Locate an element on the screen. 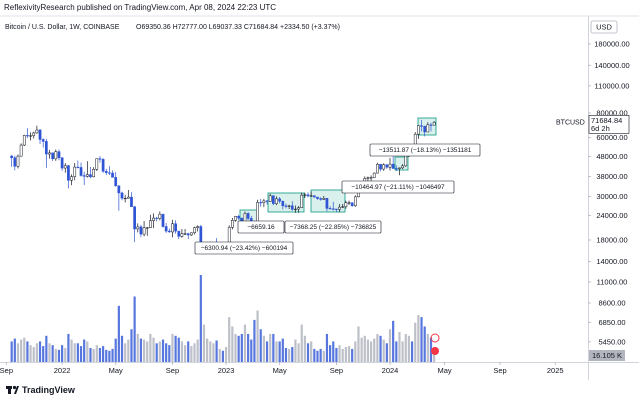 Image resolution: width=639 pixels, height=401 pixels. y-tick-label: 6850.00 is located at coordinates (611, 322).